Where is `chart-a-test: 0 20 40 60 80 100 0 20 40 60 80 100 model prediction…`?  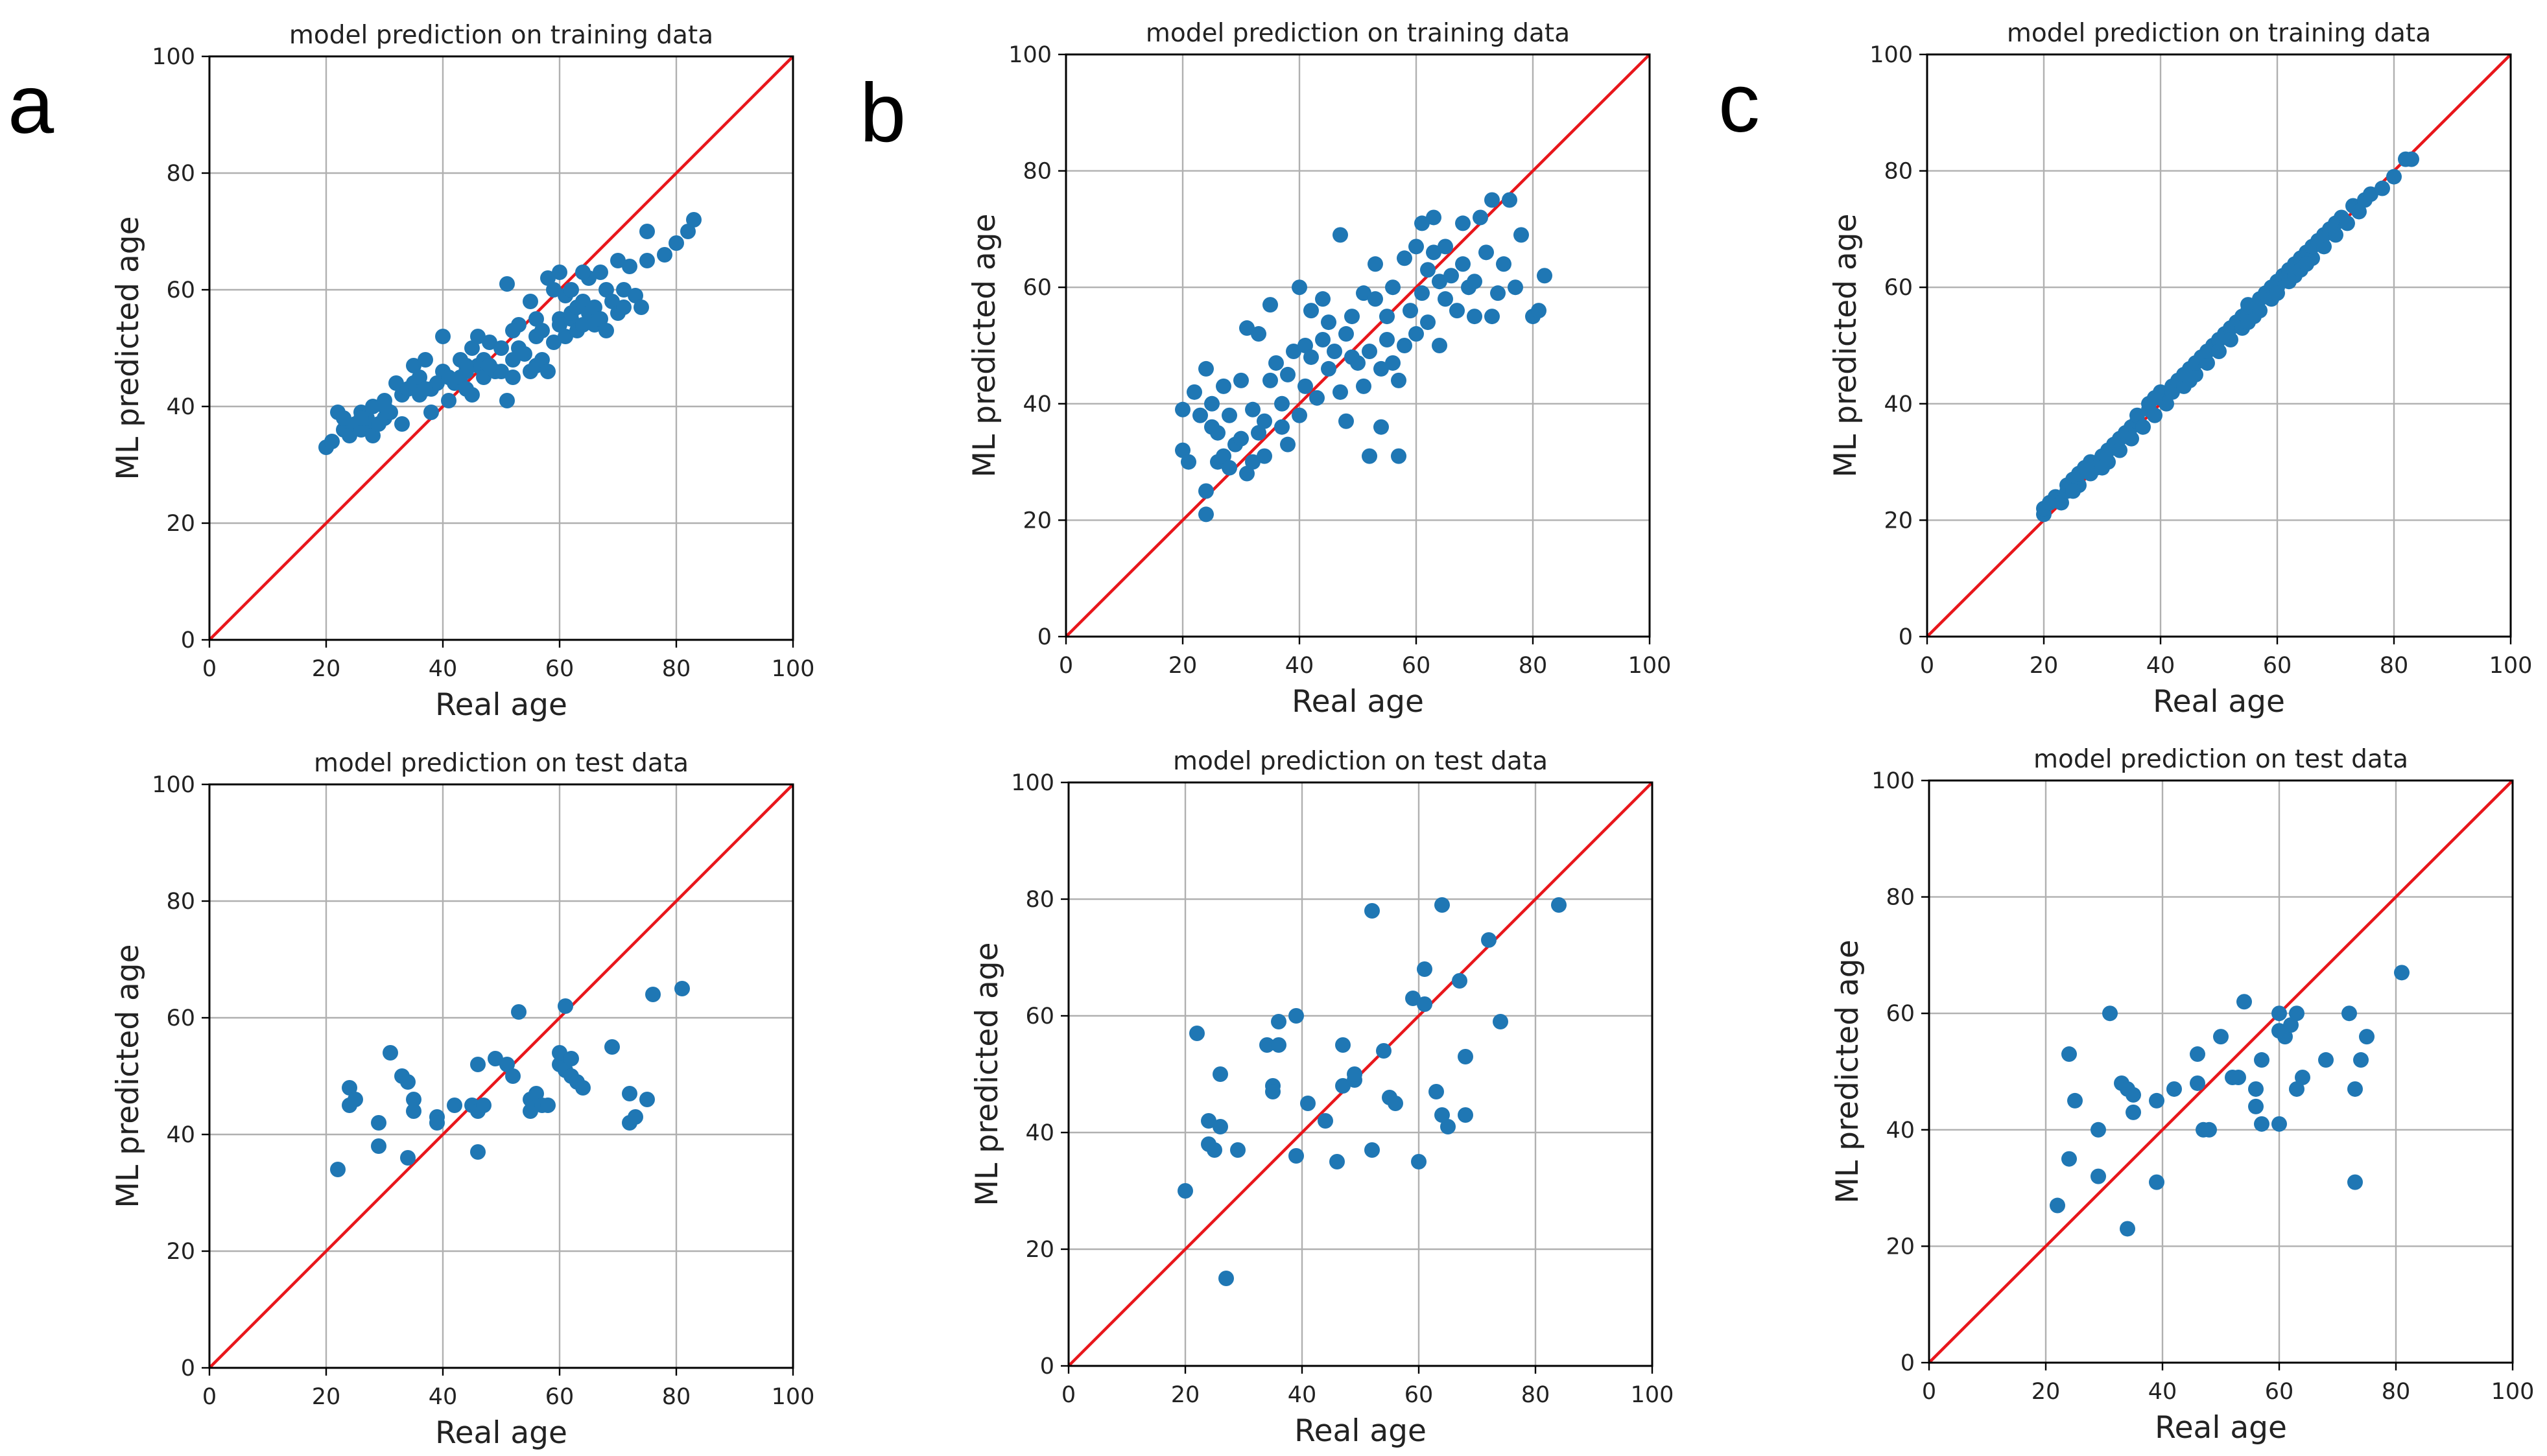
chart-a-test: 0 20 40 60 80 100 0 20 40 60 80 100 model prediction… is located at coordinates (462, 1100).